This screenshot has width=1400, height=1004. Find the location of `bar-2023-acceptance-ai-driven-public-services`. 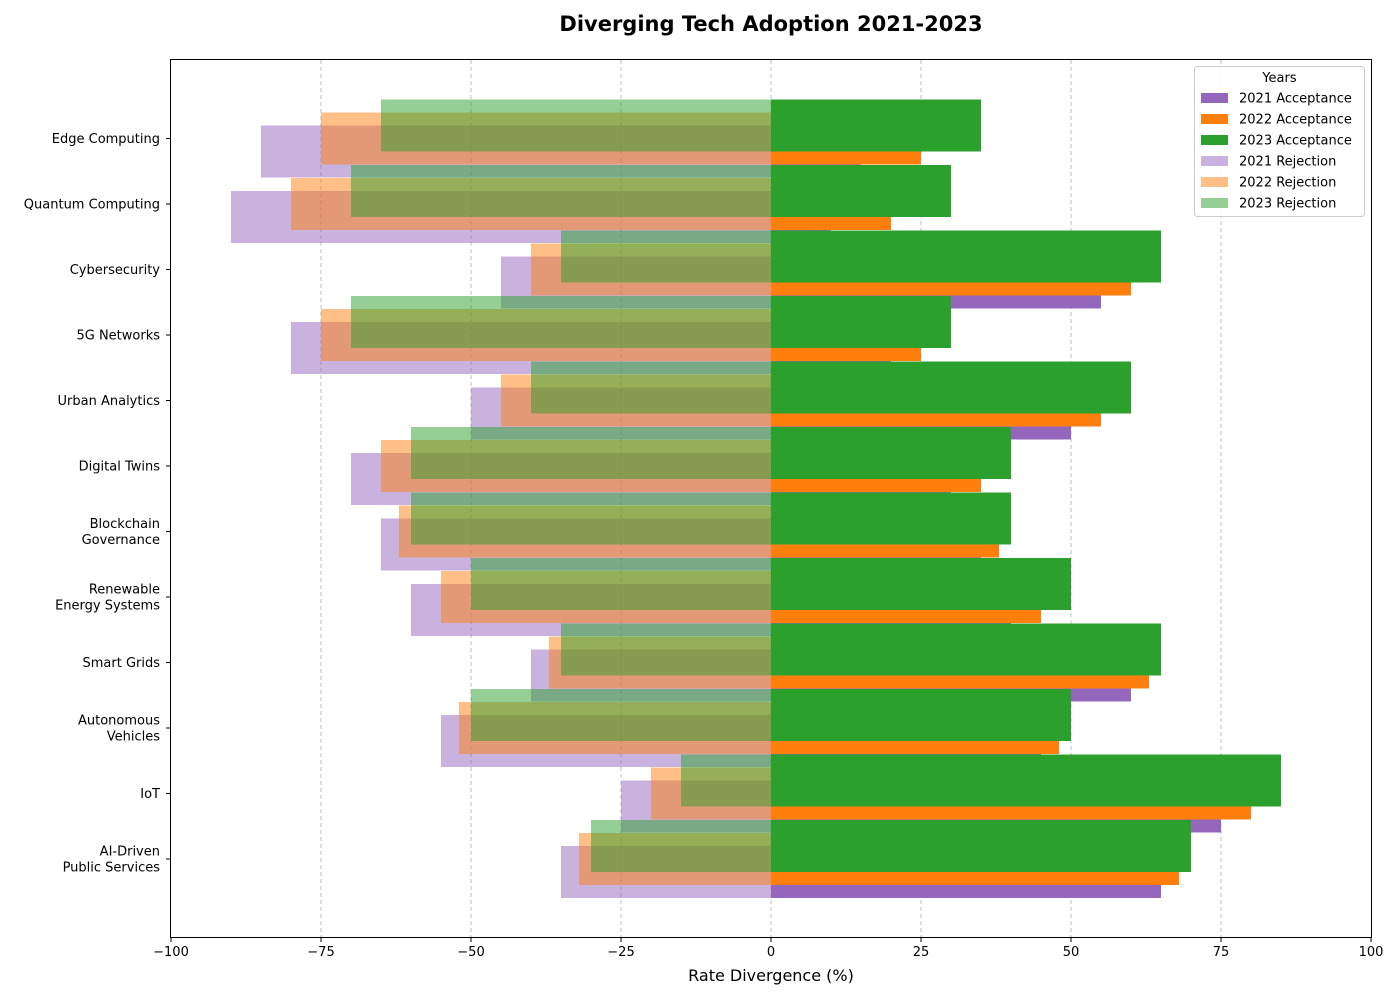

bar-2023-acceptance-ai-driven-public-services is located at coordinates (981, 846).